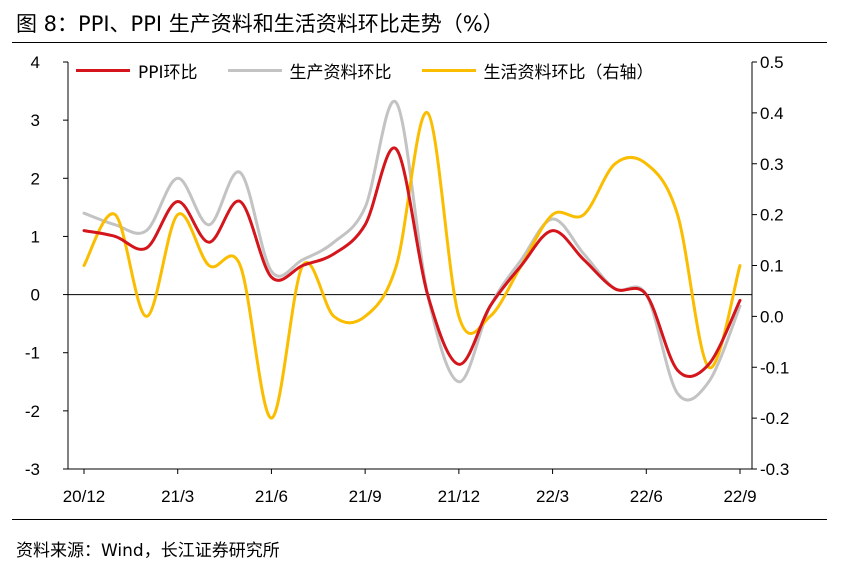  I want to click on left-tick-label: -2, so click(32, 411).